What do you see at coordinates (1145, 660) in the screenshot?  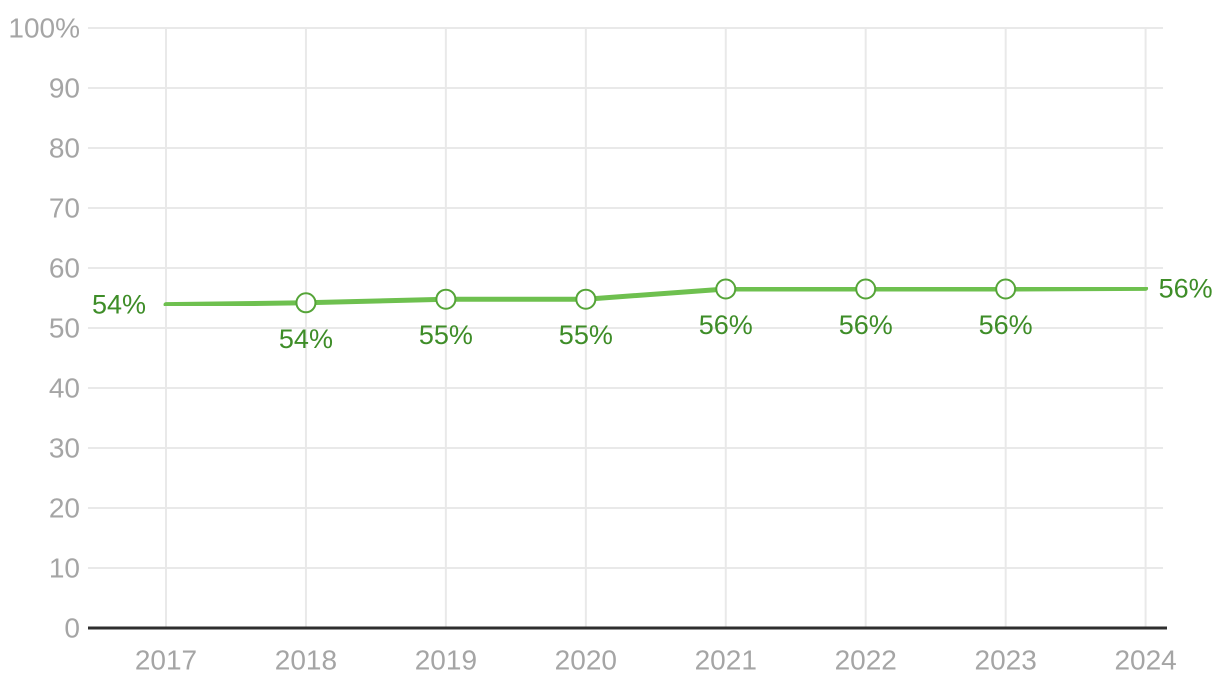 I see `x-tick-label: 2024` at bounding box center [1145, 660].